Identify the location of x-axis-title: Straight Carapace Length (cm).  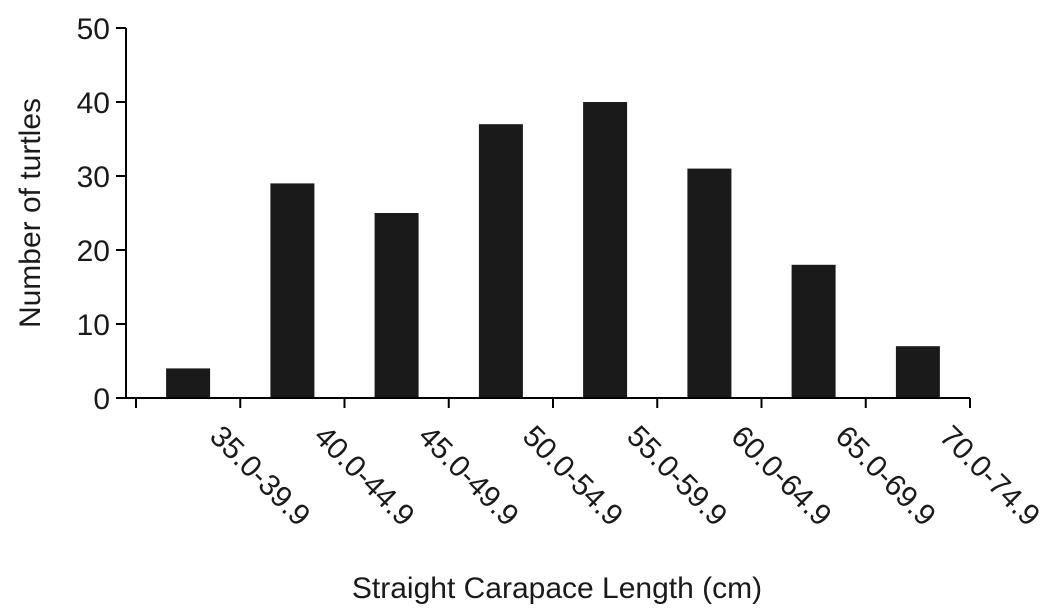
(557, 588).